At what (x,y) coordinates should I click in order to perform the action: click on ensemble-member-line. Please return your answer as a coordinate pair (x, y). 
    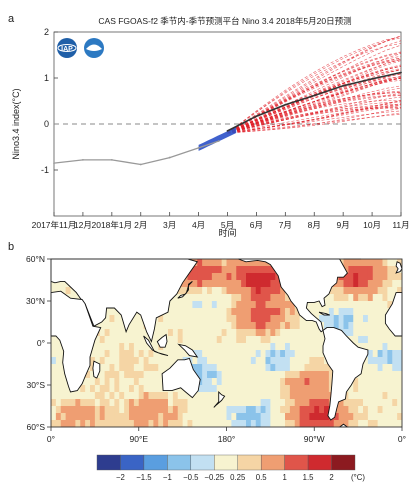
    Looking at the image, I should click on (314, 84).